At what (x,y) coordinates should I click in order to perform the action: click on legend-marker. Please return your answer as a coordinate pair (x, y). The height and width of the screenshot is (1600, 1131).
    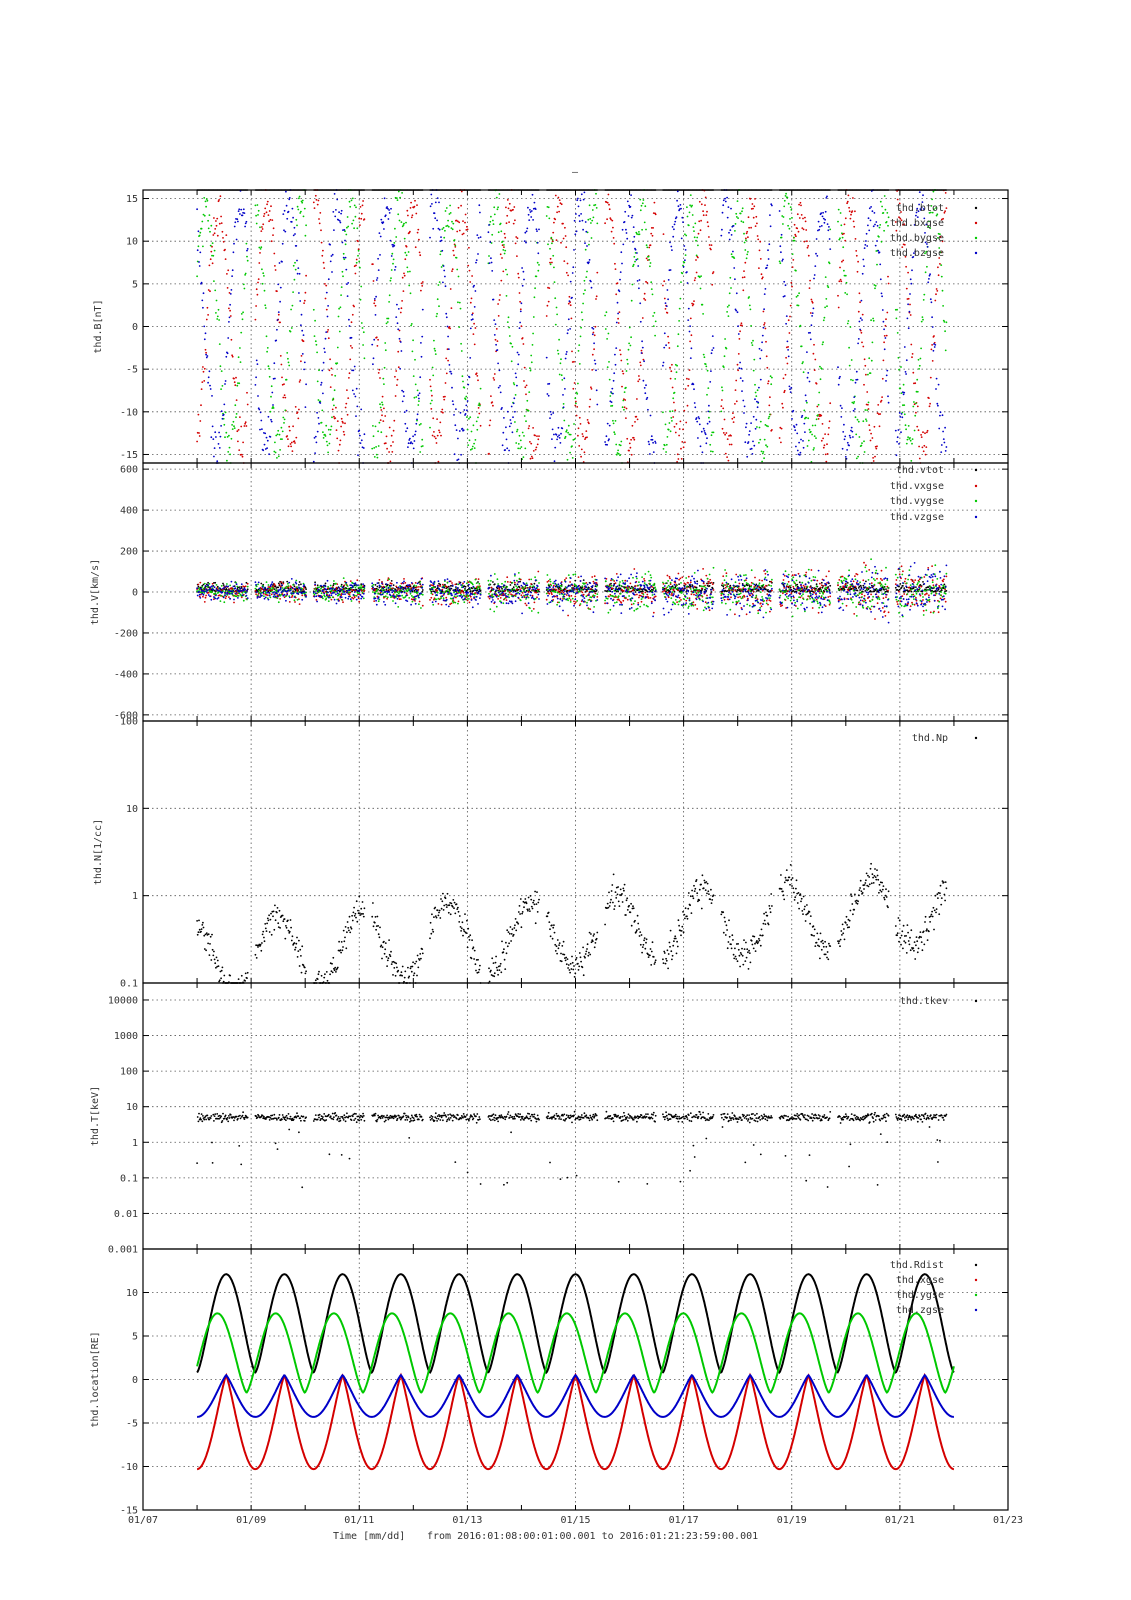
    Looking at the image, I should click on (976, 253).